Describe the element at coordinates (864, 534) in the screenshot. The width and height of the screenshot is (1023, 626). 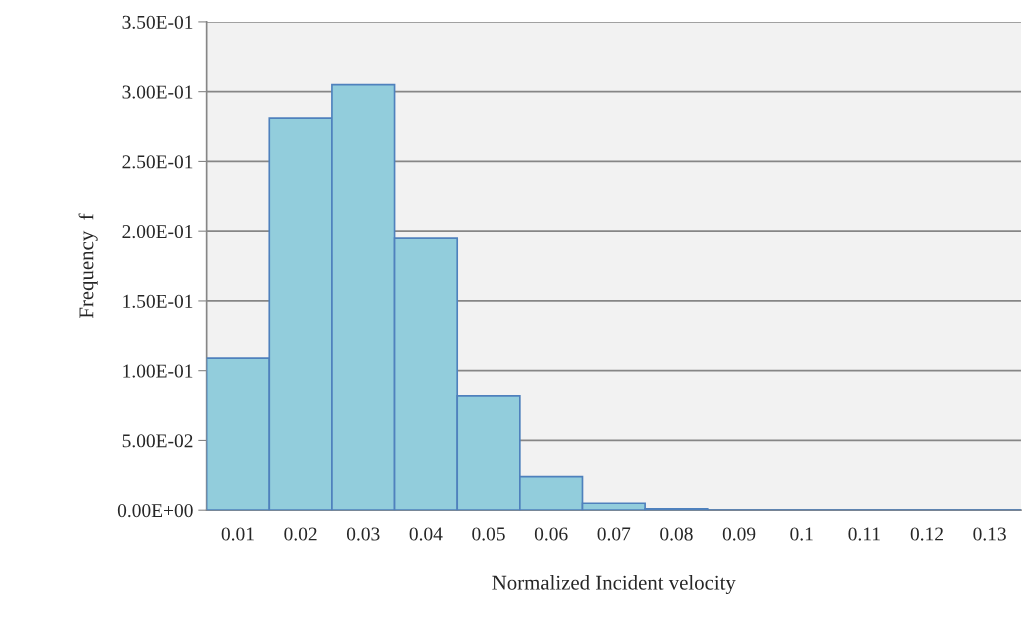
I see `x-tick-label: 0.11` at that location.